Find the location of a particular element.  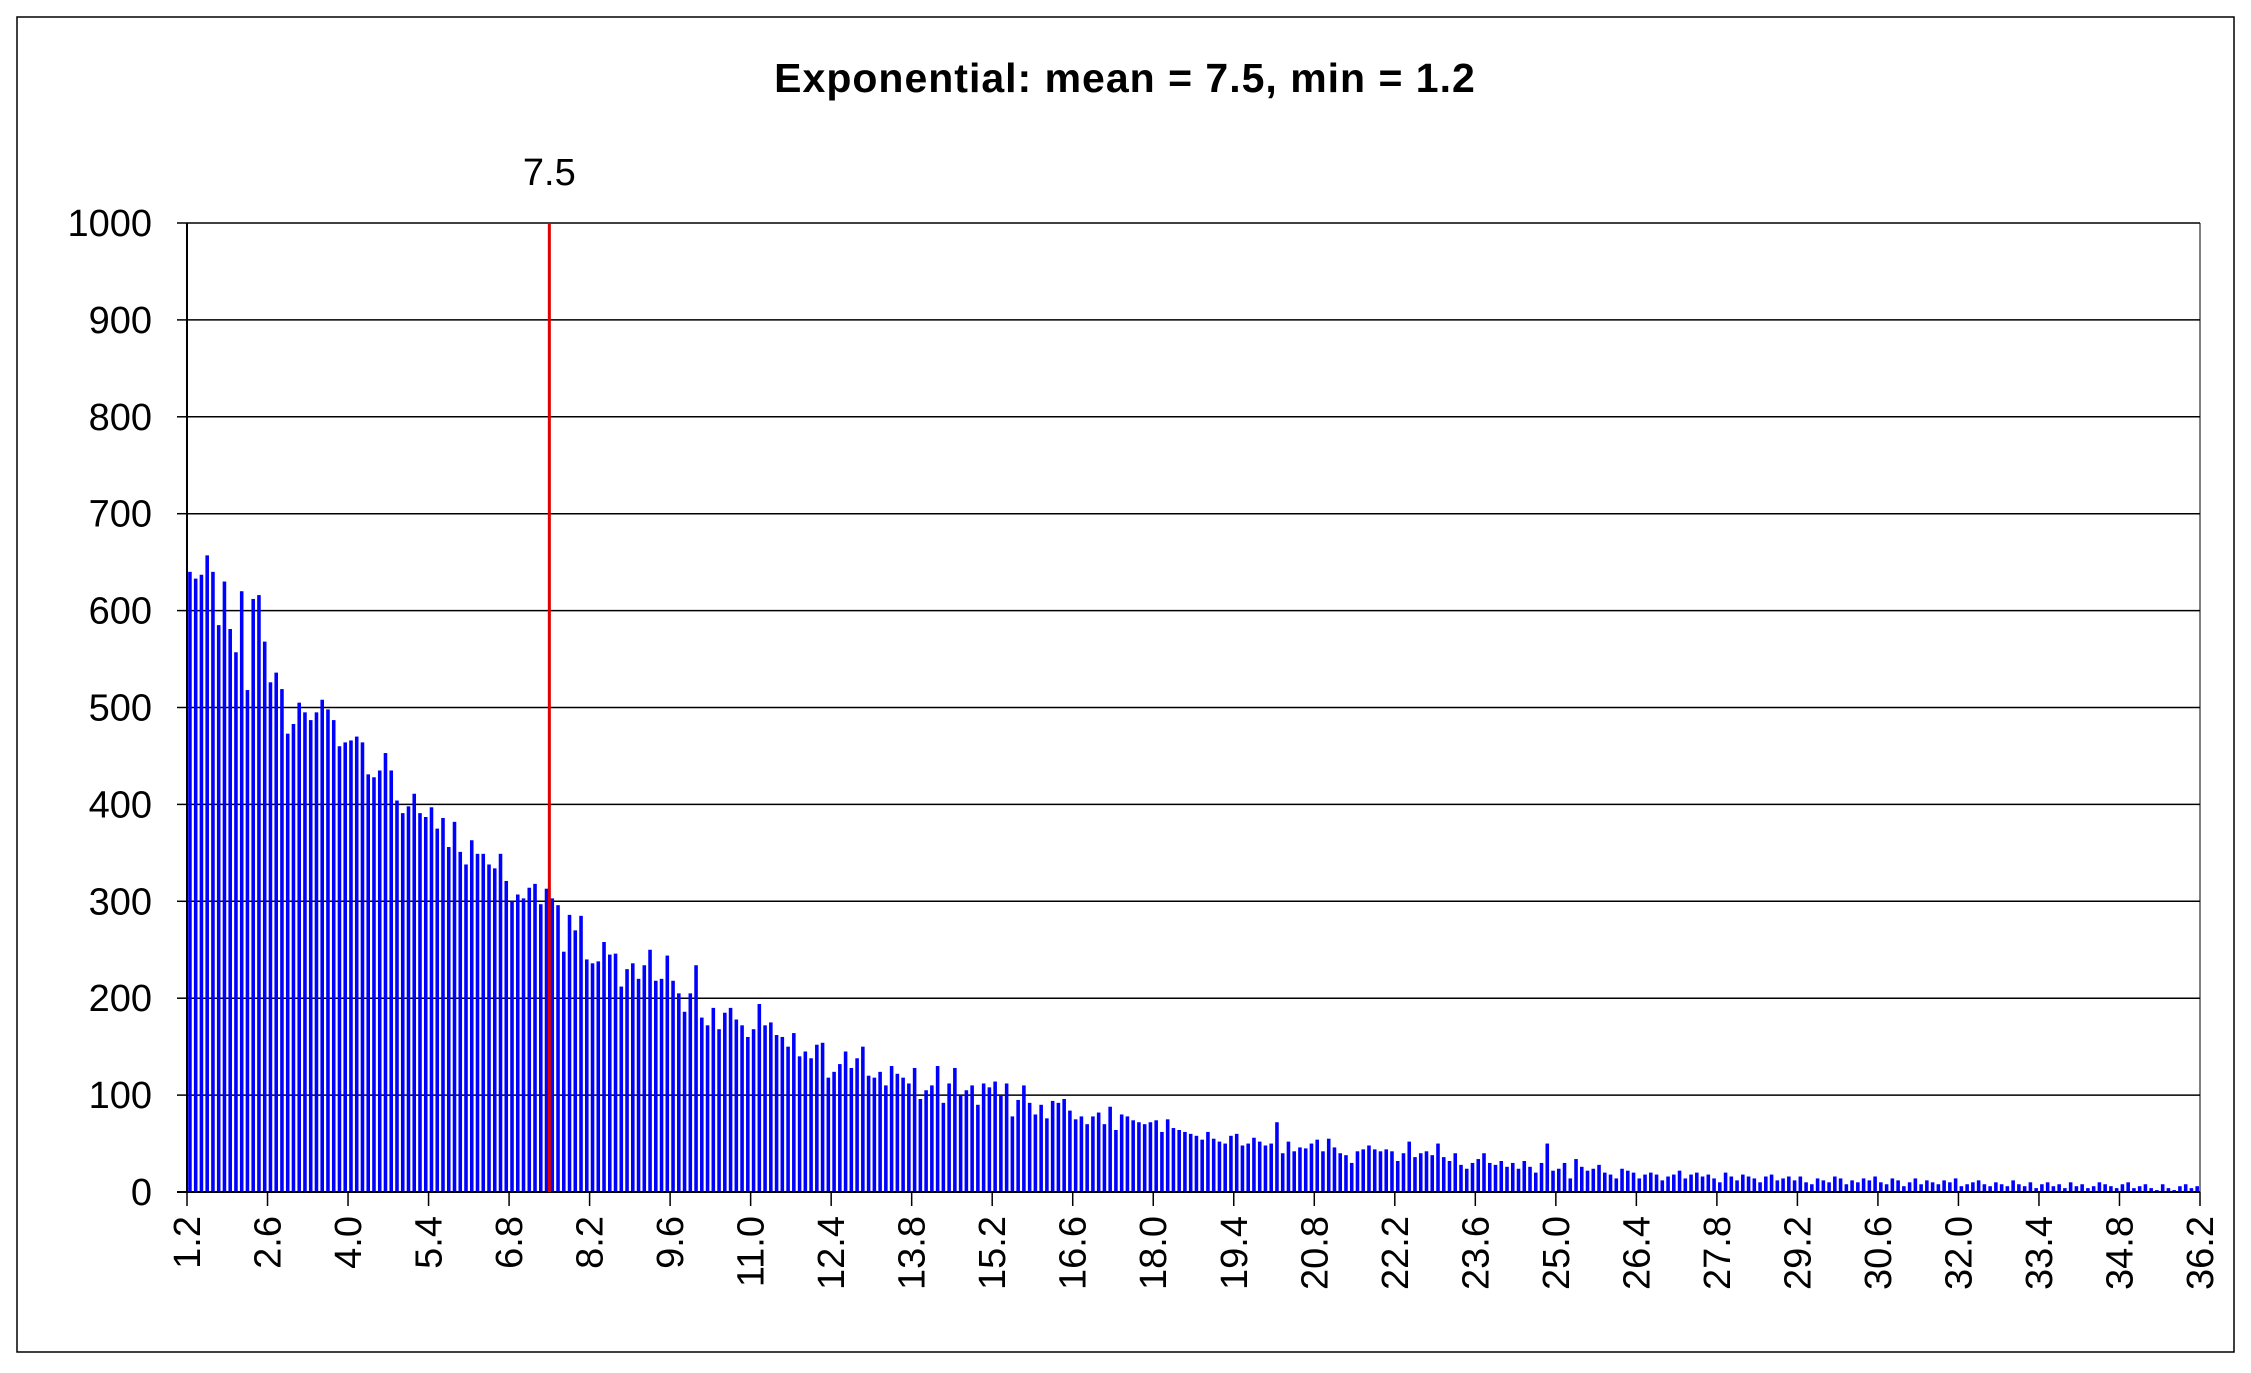

x-tick-label: 4.0 is located at coordinates (349, 1242).